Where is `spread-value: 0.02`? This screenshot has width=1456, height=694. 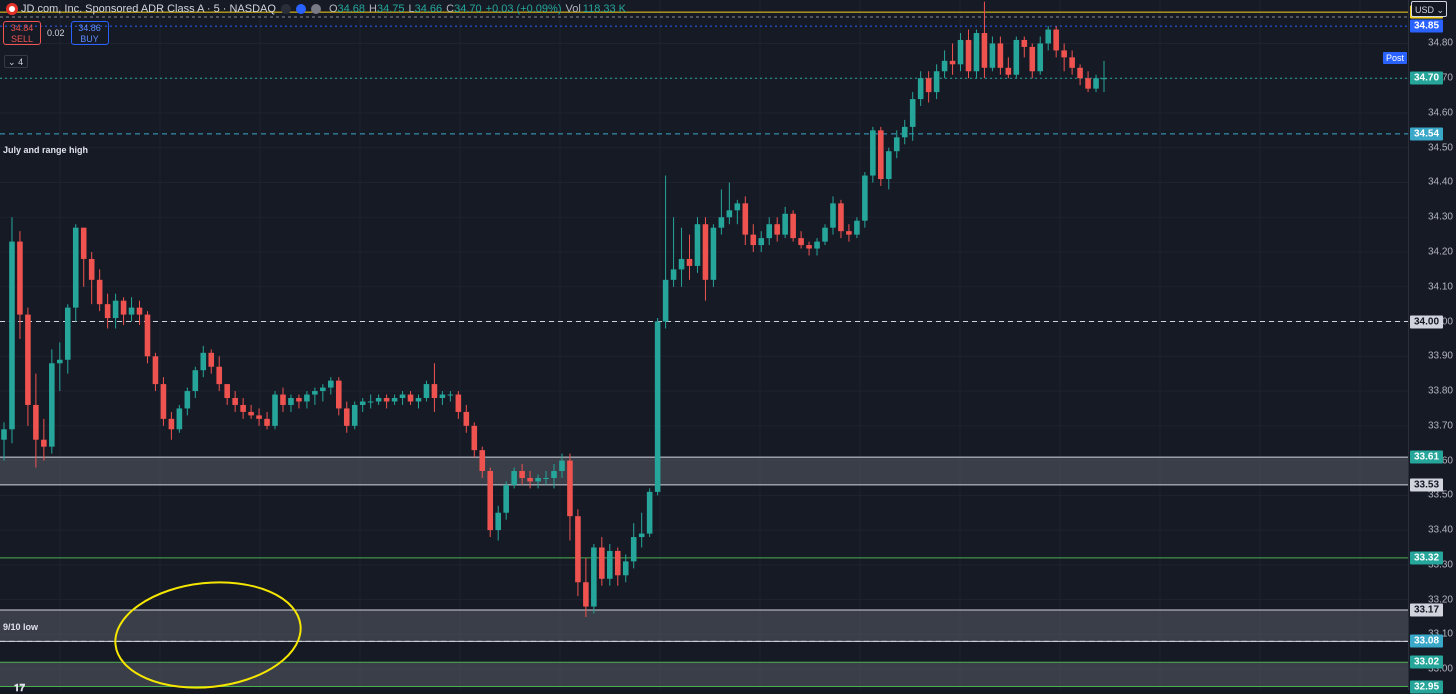 spread-value: 0.02 is located at coordinates (56, 33).